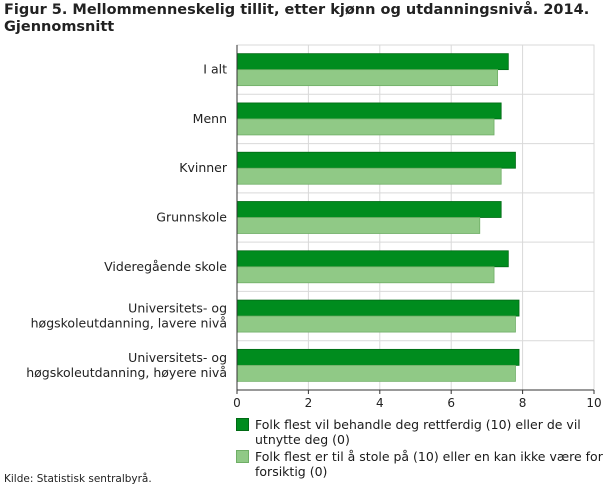 The image size is (610, 488). I want to click on x-tick-label: 10, so click(593, 403).